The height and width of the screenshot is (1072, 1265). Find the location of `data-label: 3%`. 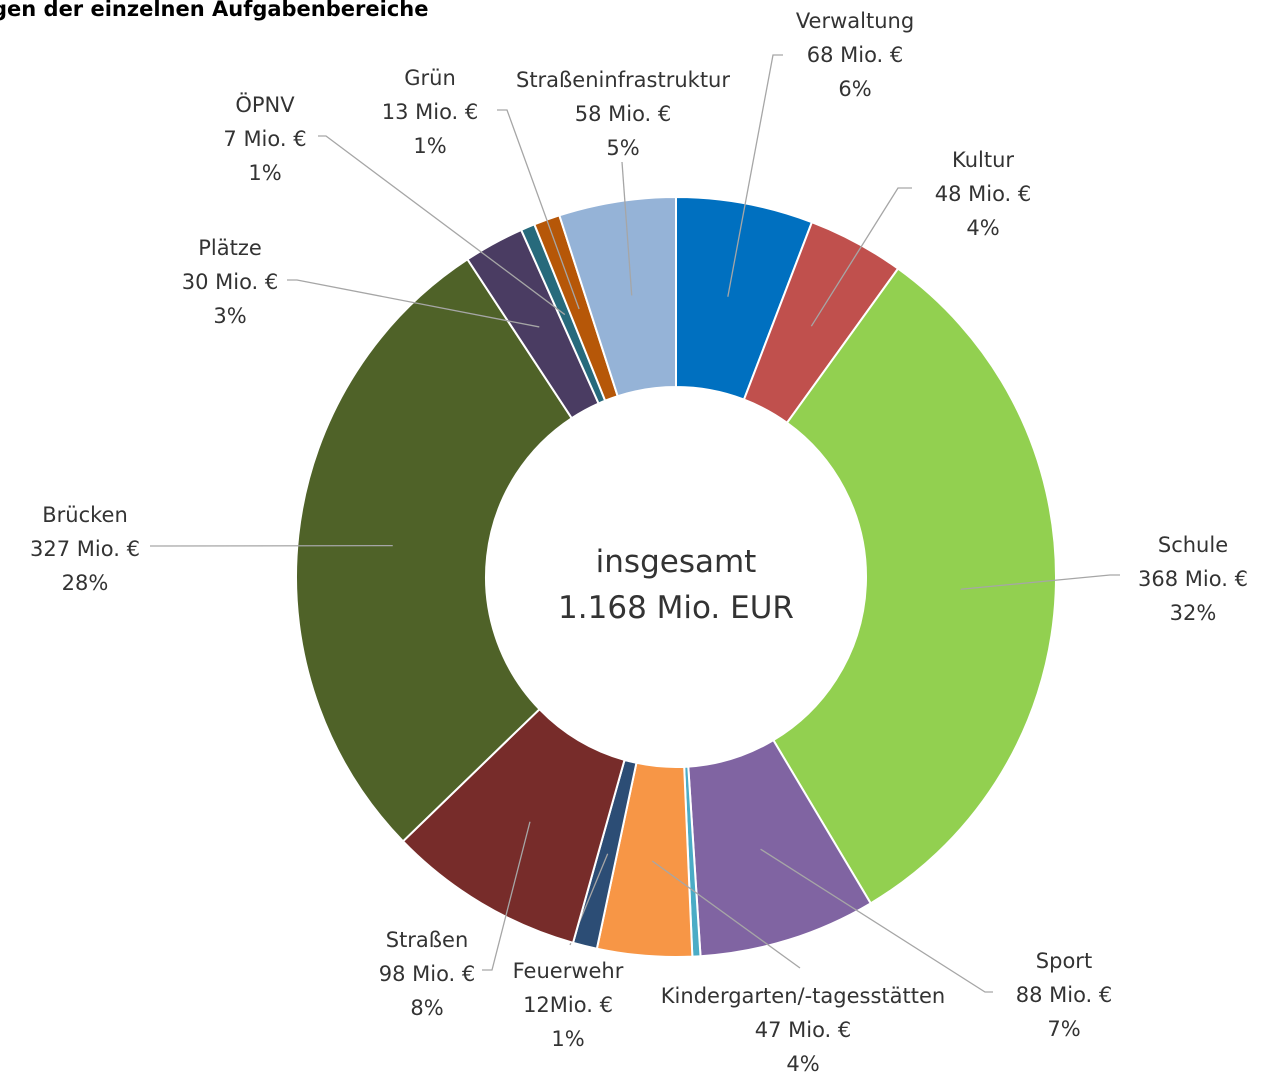

data-label: 3% is located at coordinates (229, 316).